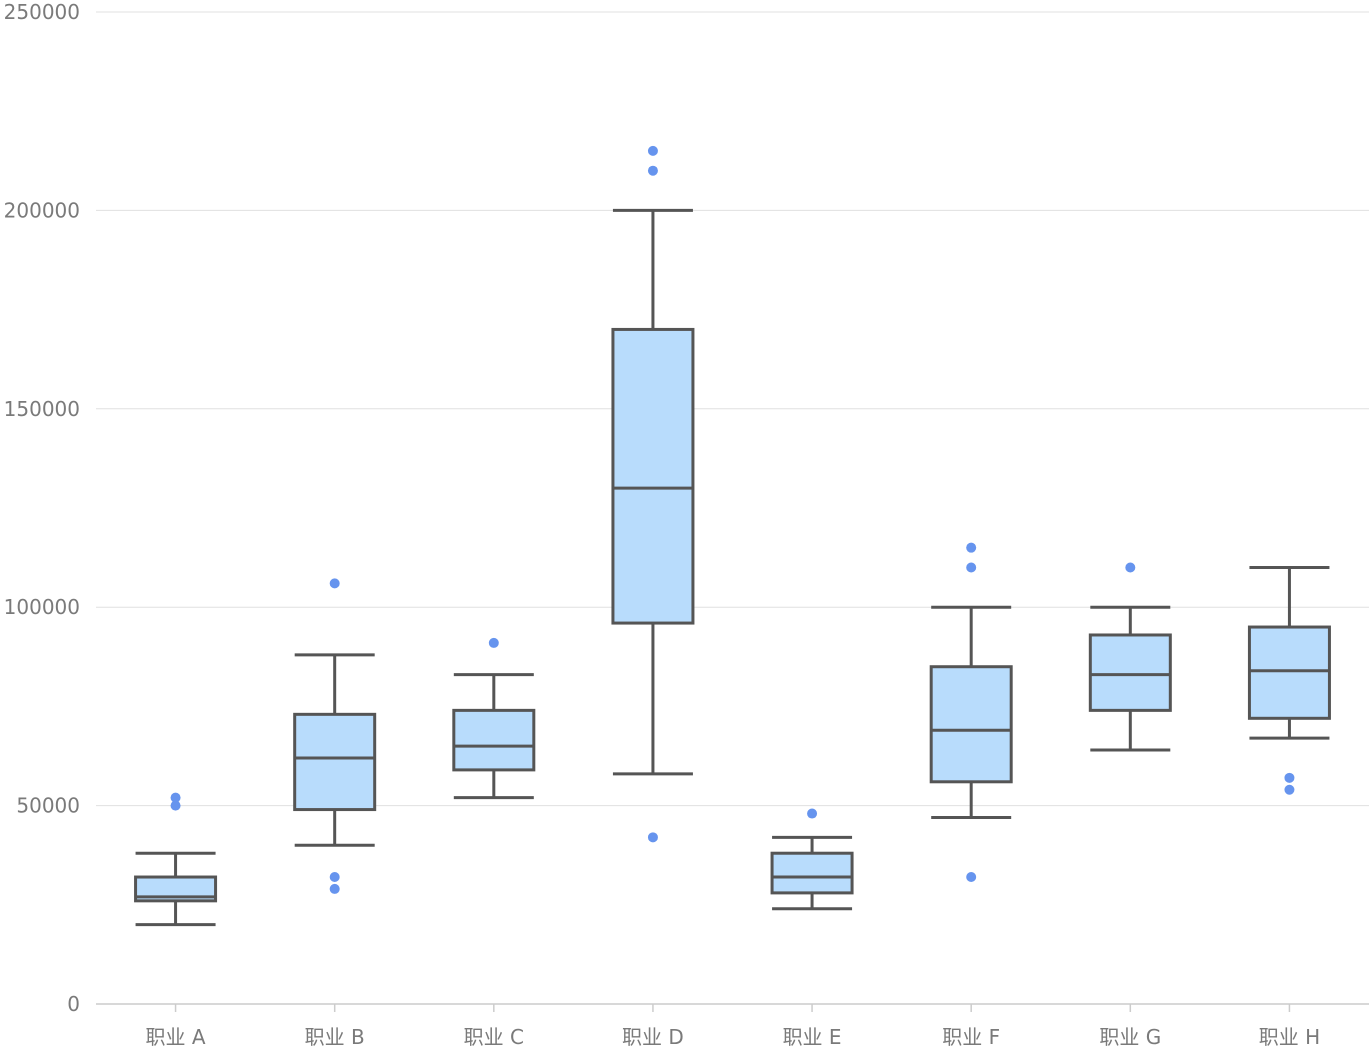 Image resolution: width=1369 pixels, height=1060 pixels. Describe the element at coordinates (1130, 1037) in the screenshot. I see `x-tick-label: 职业 G` at that location.